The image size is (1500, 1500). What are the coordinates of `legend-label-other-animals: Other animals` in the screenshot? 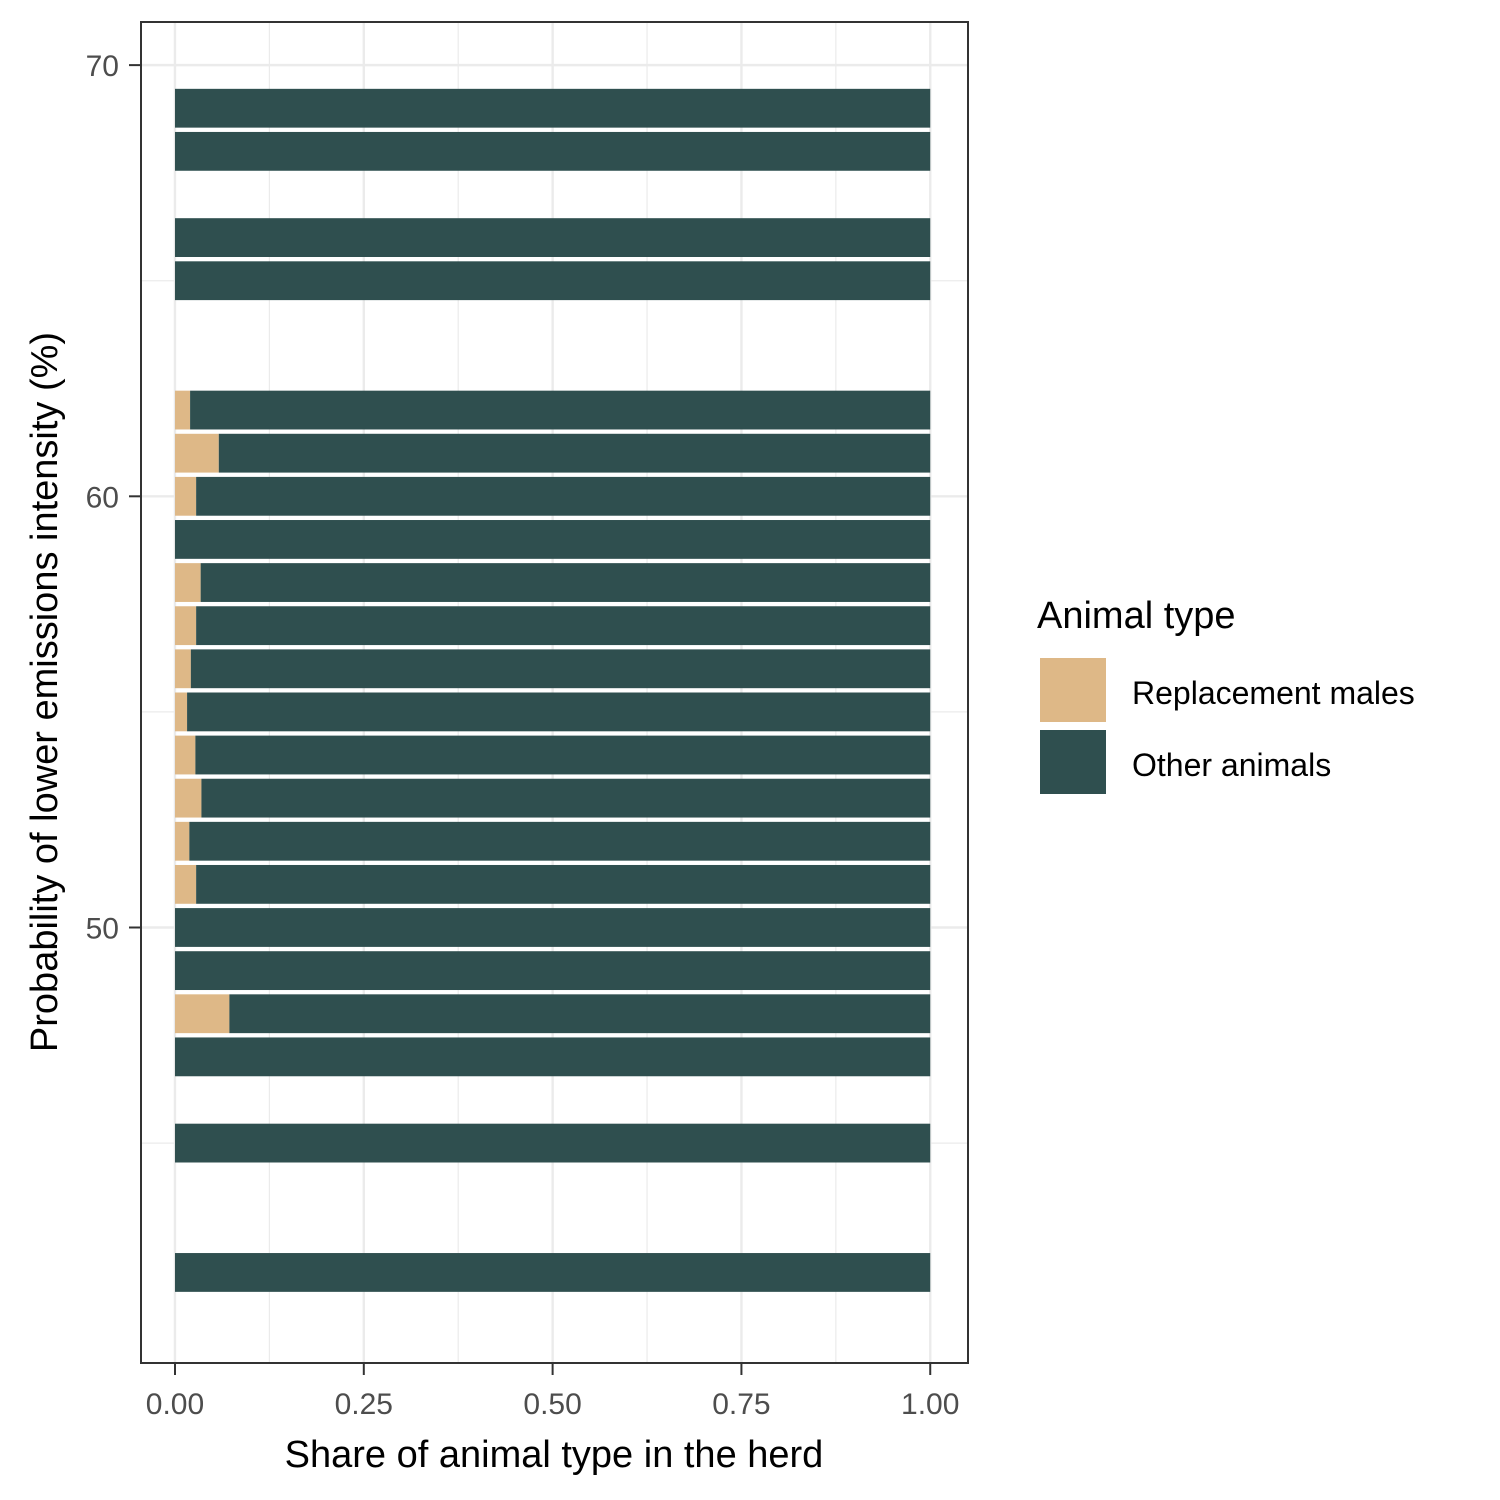 It's located at (1231, 765).